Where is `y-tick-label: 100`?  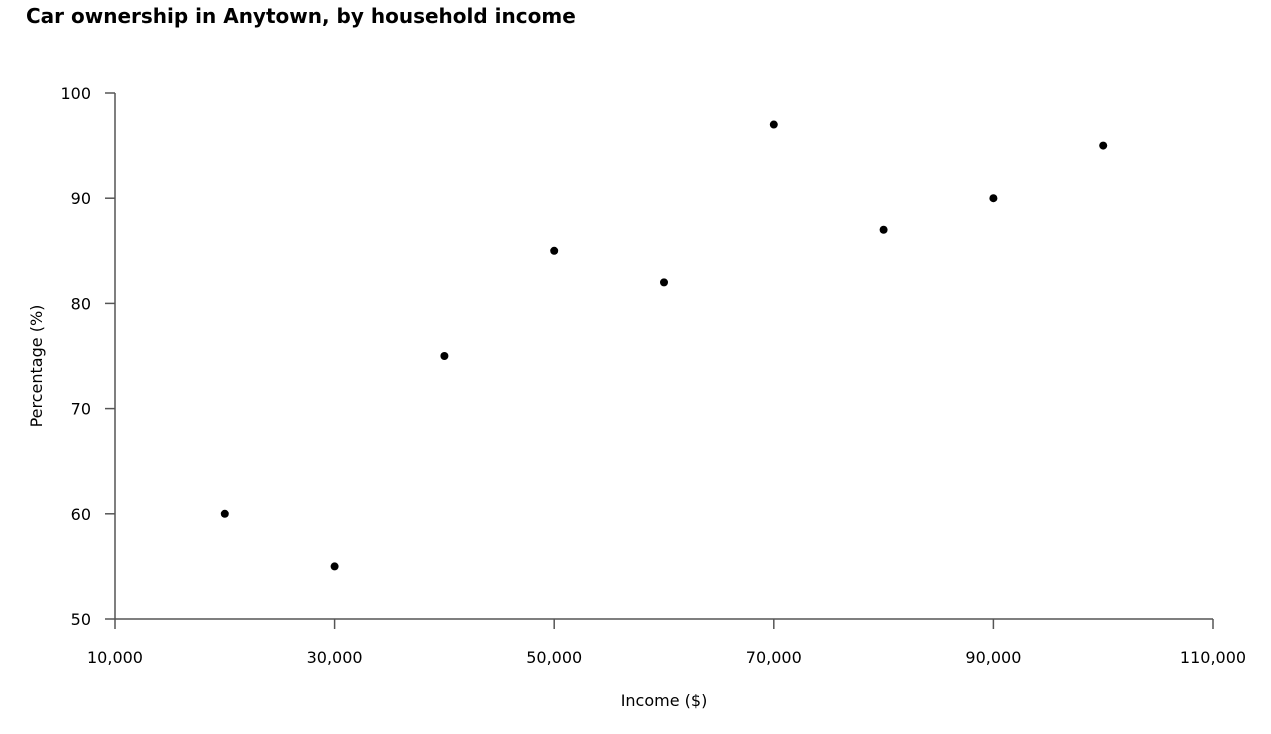
y-tick-label: 100 is located at coordinates (75, 93).